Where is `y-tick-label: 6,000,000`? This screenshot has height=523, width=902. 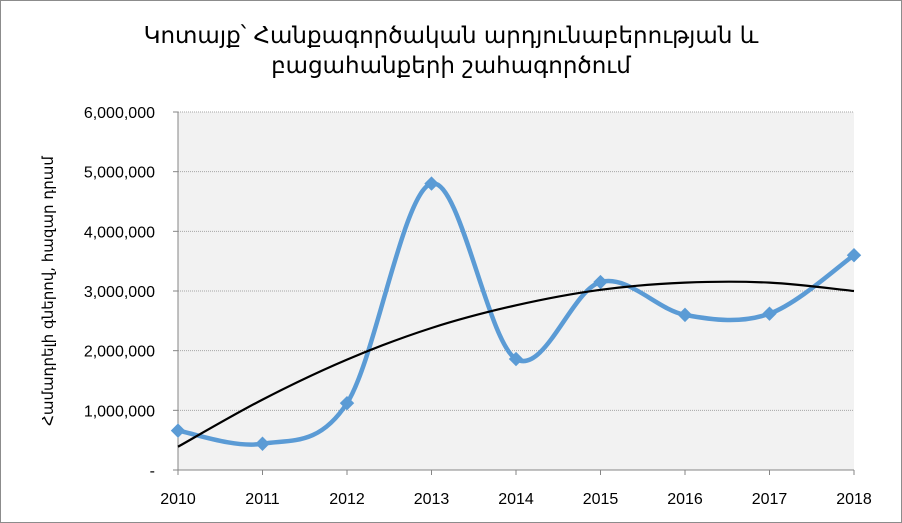 y-tick-label: 6,000,000 is located at coordinates (119, 113).